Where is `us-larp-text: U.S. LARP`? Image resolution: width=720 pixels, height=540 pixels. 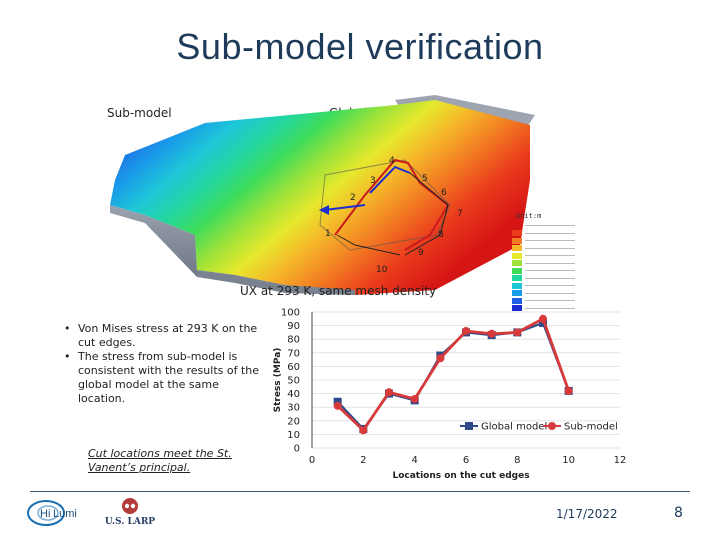
us-larp-text: U.S. LARP is located at coordinates (130, 522).